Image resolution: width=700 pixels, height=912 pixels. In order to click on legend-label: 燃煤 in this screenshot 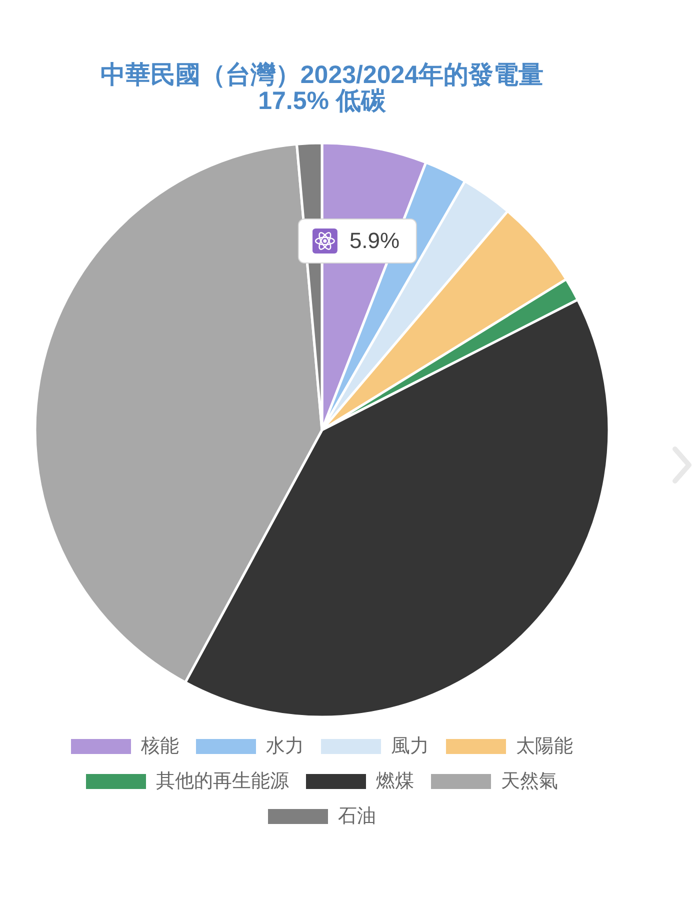, I will do `click(395, 781)`.